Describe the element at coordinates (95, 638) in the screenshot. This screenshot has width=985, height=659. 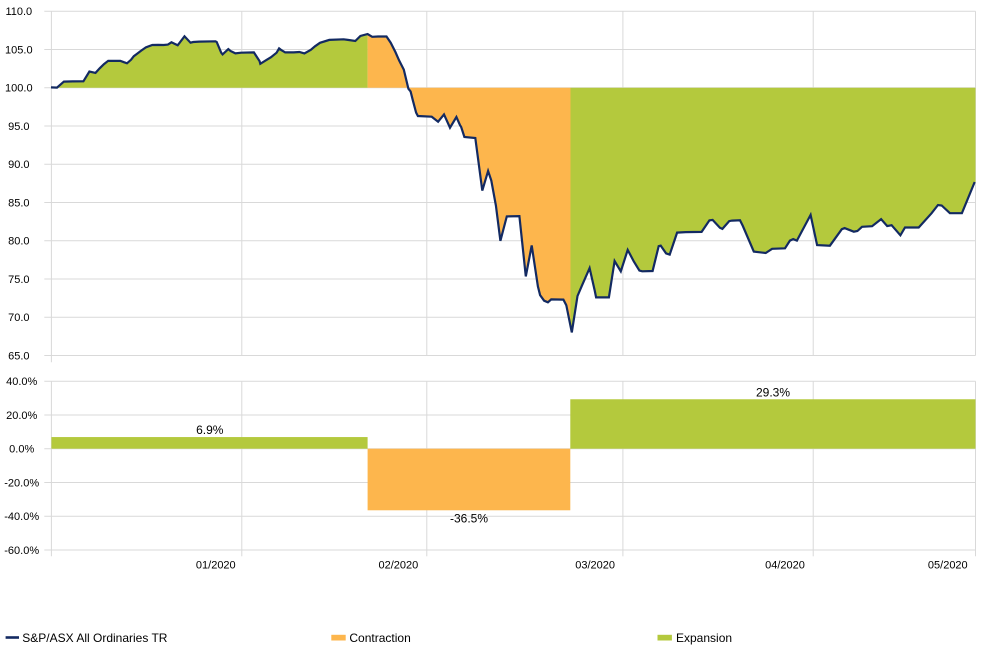
I see `svg-text: S&P/ASX All Ordinaries TR` at that location.